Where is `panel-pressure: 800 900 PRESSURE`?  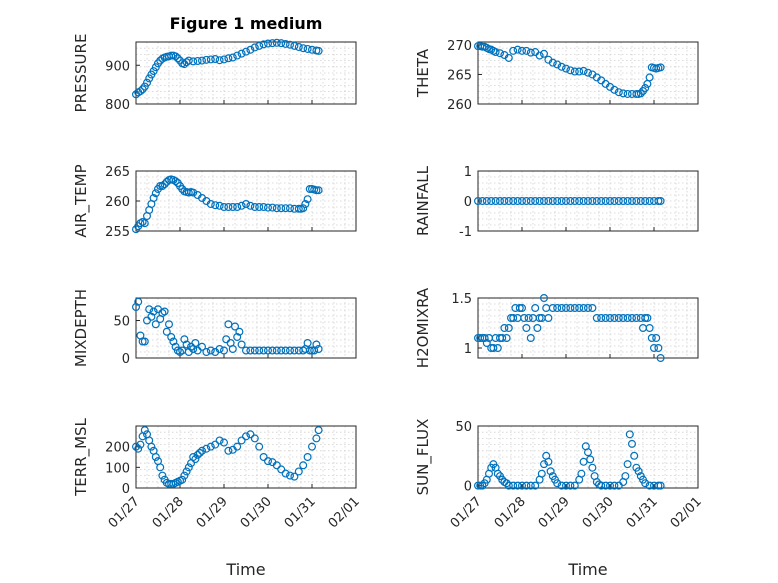
panel-pressure: 800 900 PRESSURE is located at coordinates (214, 73).